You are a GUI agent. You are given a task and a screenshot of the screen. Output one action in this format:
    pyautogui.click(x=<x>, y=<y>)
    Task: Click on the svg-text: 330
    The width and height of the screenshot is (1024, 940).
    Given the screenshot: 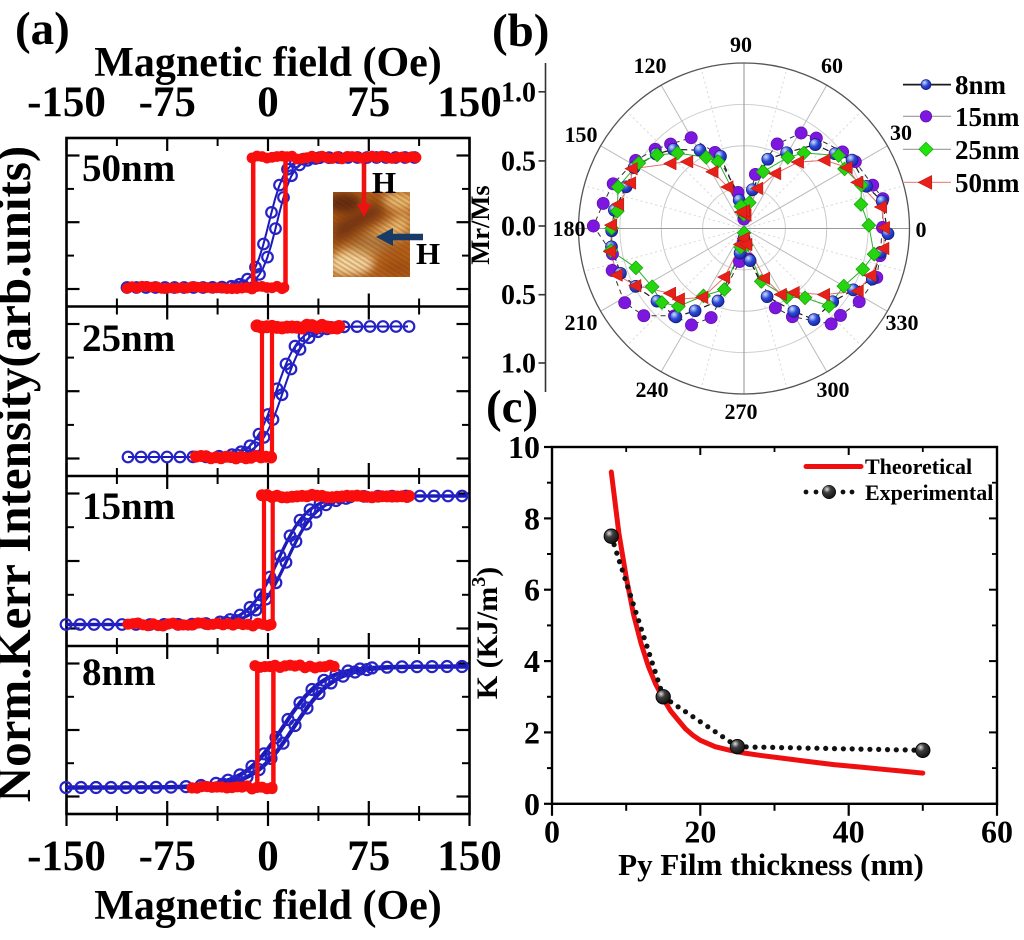 What is the action you would take?
    pyautogui.click(x=902, y=322)
    